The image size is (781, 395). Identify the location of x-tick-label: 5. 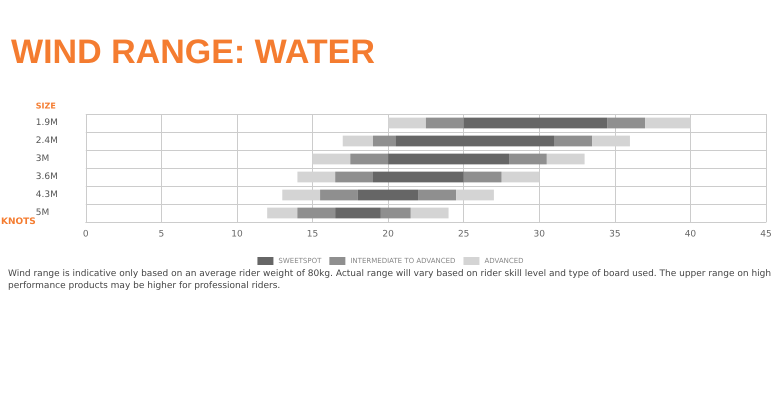
(161, 235).